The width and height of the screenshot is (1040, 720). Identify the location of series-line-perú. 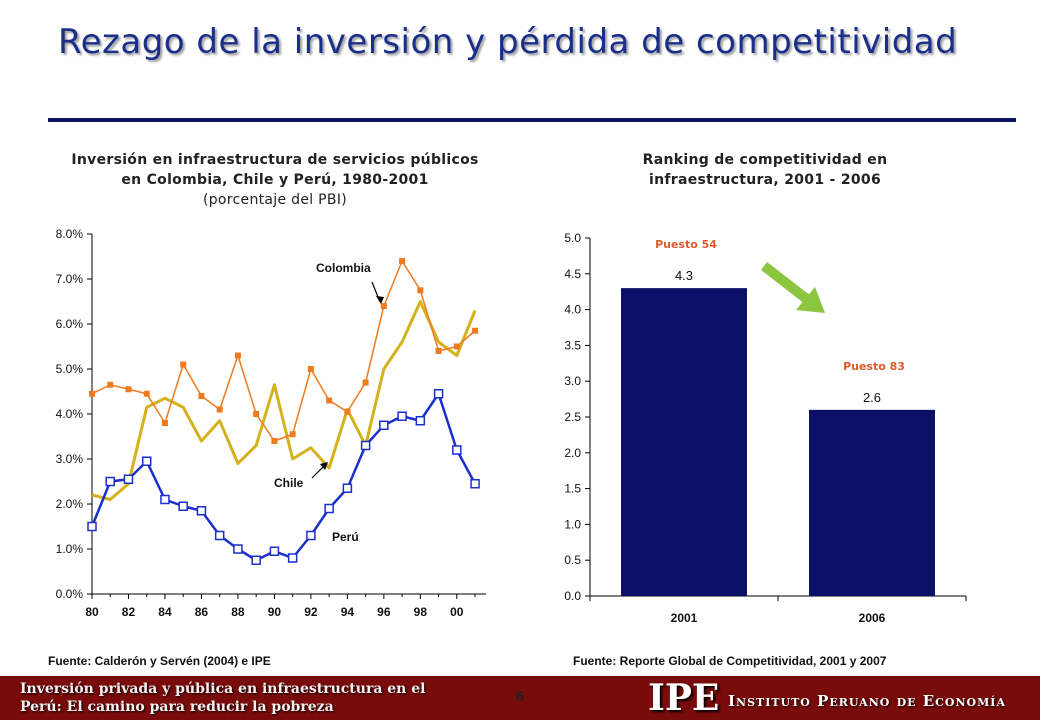
(283, 477).